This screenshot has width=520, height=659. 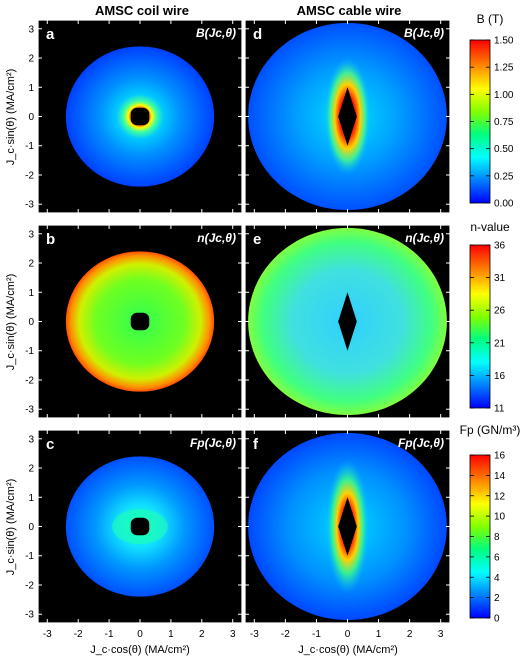 What do you see at coordinates (497, 619) in the screenshot?
I see `colorbar-tick-2-0: 0` at bounding box center [497, 619].